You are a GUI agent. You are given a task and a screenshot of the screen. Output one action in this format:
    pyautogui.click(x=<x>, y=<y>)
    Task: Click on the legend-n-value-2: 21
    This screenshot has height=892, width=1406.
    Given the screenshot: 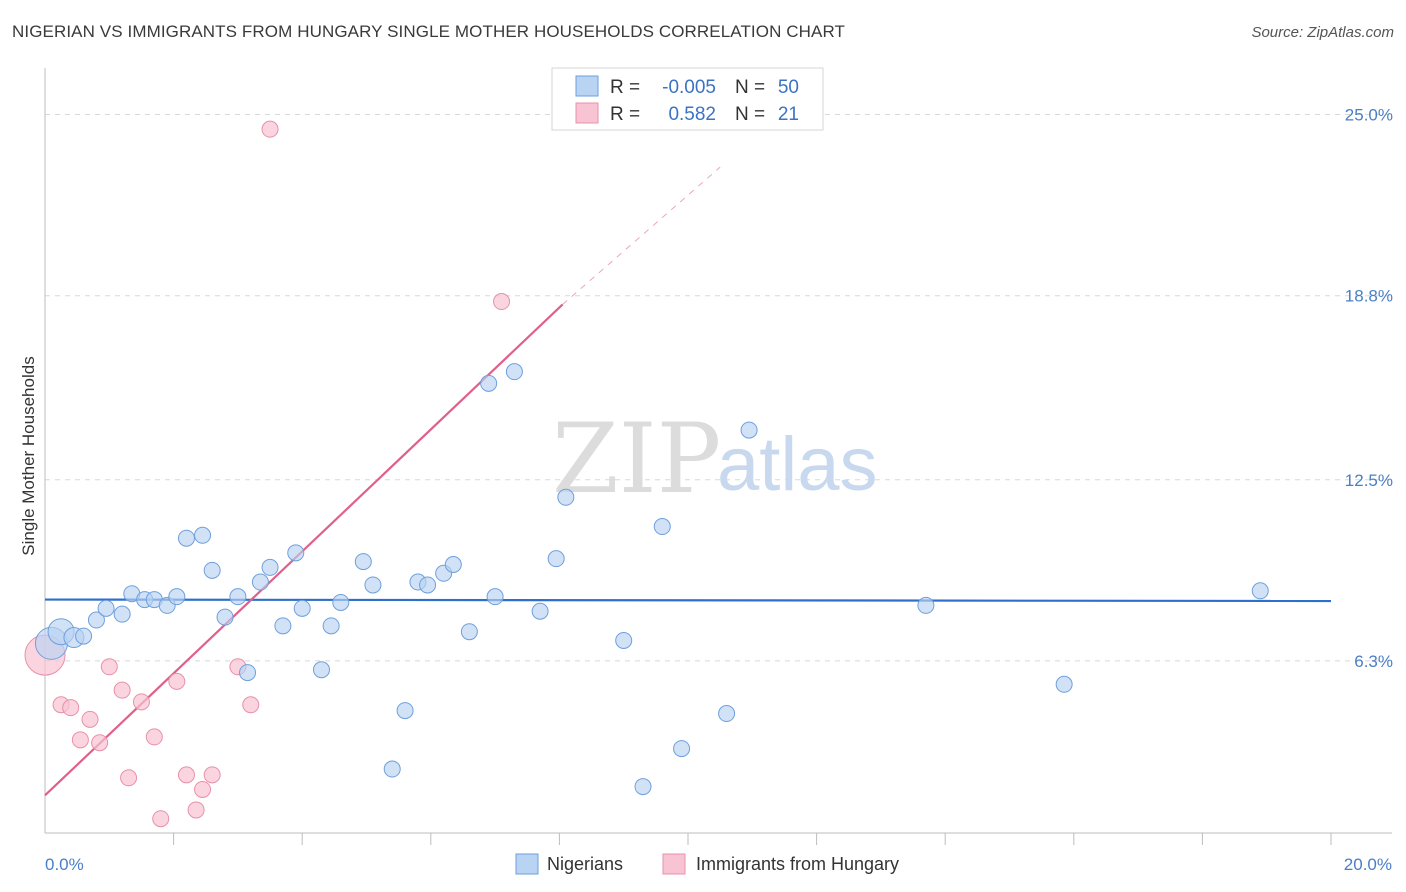 What is the action you would take?
    pyautogui.click(x=788, y=114)
    